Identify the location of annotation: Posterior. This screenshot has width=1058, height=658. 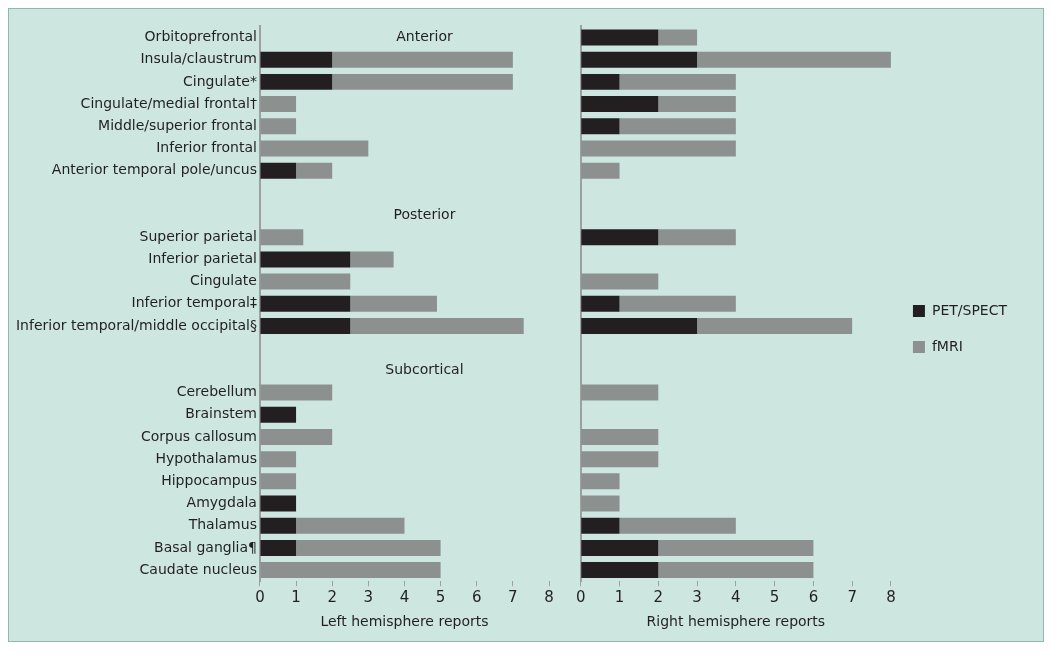
(424, 213).